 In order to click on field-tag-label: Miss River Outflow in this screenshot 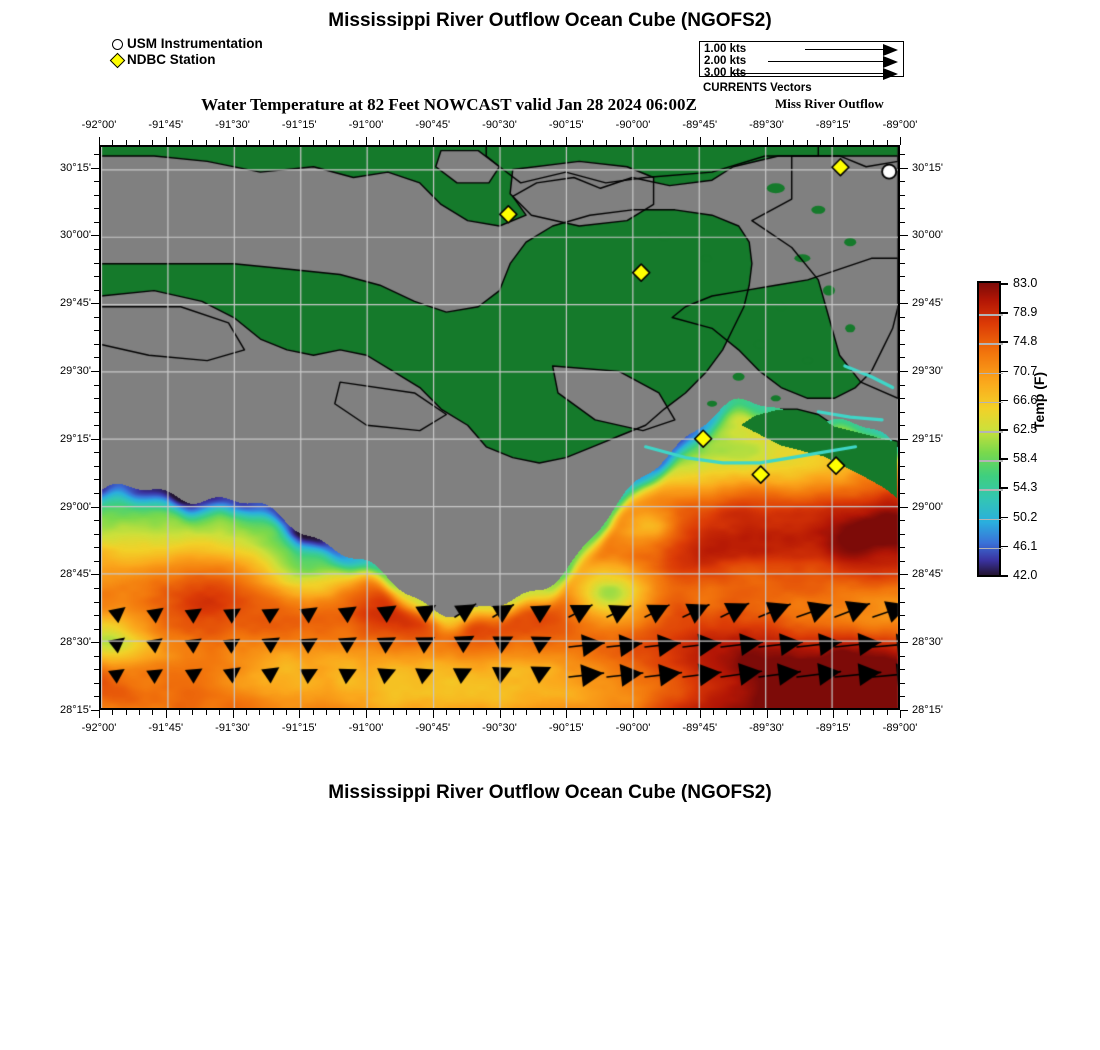, I will do `click(829, 103)`.